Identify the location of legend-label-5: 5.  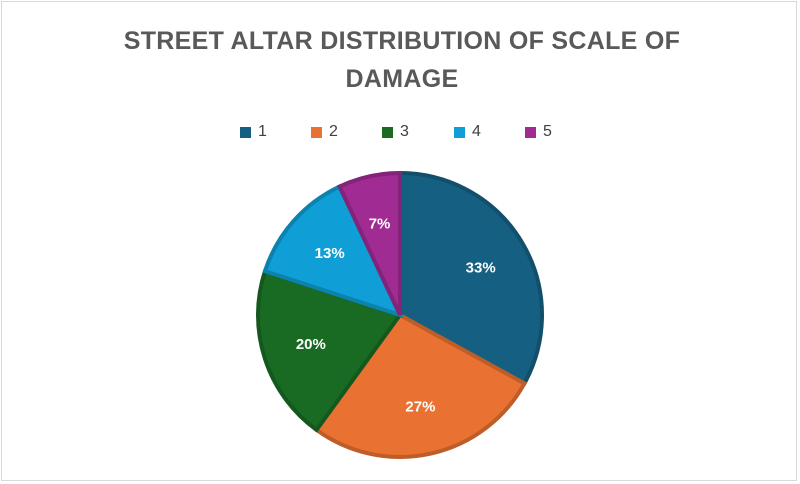
(547, 131).